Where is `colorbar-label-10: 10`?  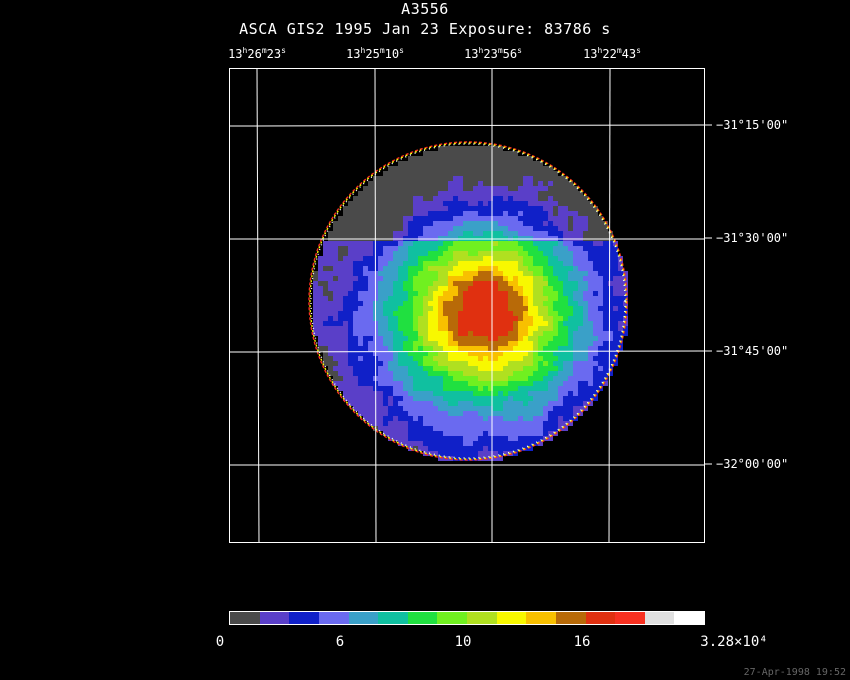
colorbar-label-10: 10 is located at coordinates (463, 642).